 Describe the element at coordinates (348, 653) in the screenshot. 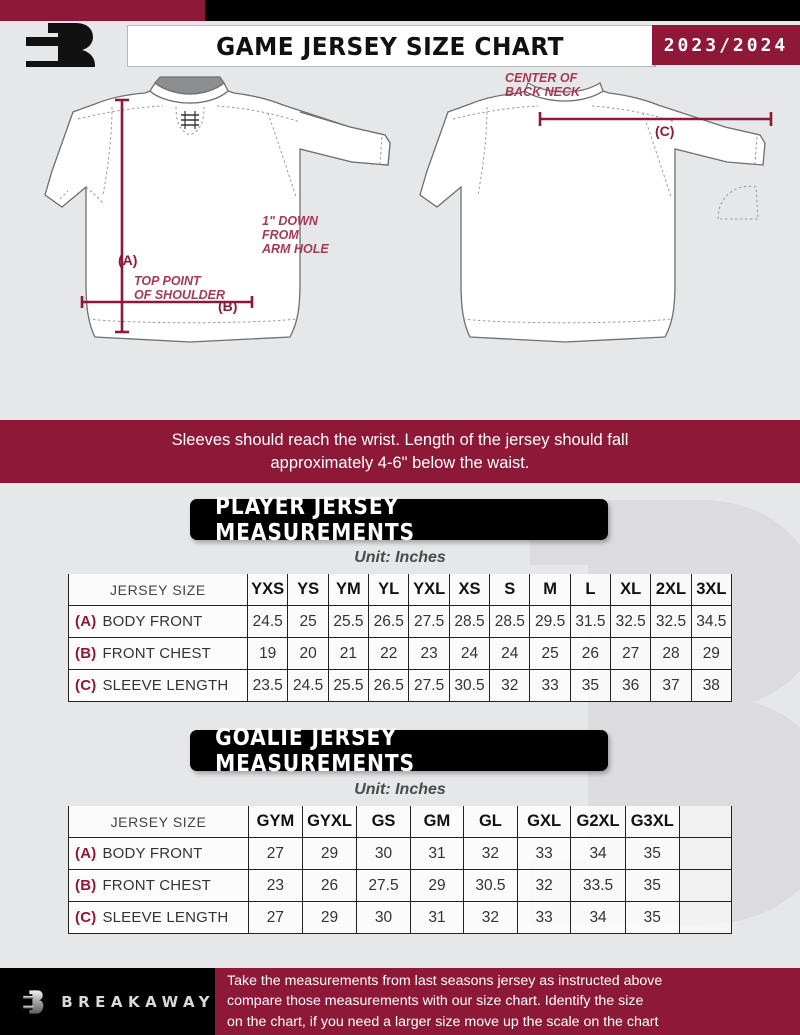

I see `table-cell: 21` at that location.